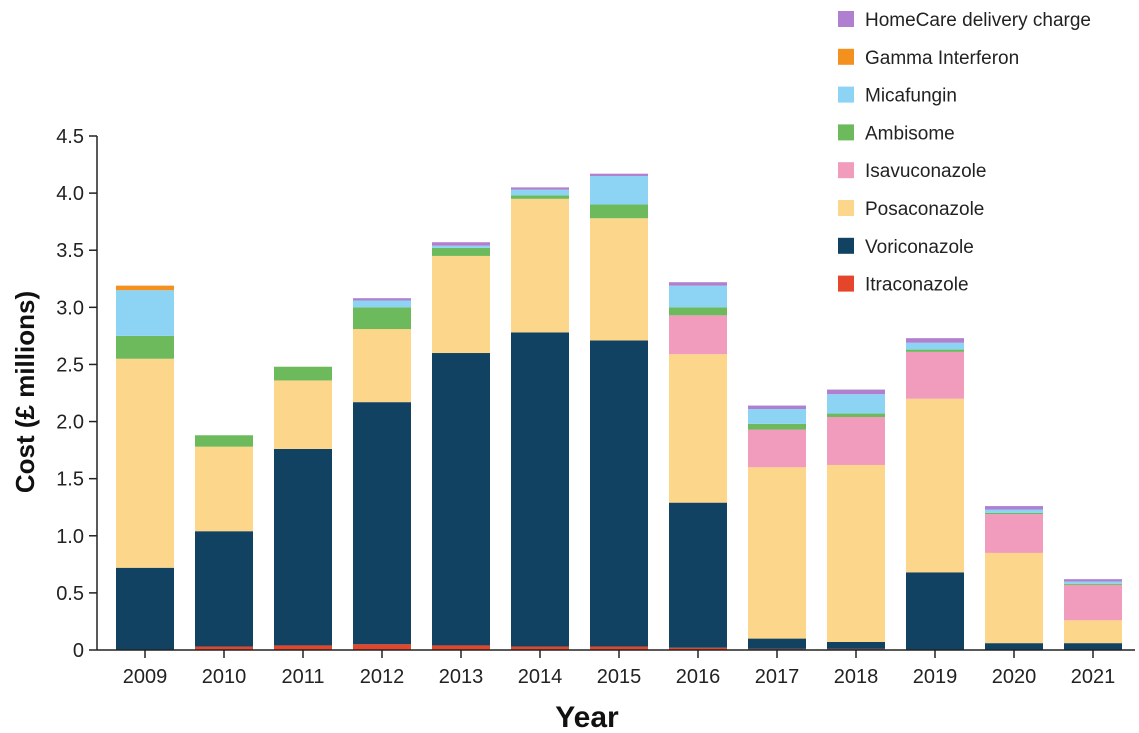 This screenshot has height=733, width=1139. What do you see at coordinates (1014, 533) in the screenshot?
I see `bar-segment-isavuconazole-2020` at bounding box center [1014, 533].